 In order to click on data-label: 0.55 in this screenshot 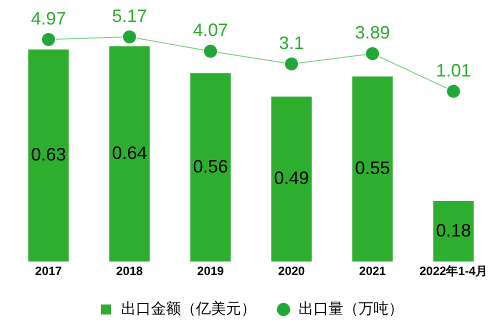, I will do `click(372, 168)`.